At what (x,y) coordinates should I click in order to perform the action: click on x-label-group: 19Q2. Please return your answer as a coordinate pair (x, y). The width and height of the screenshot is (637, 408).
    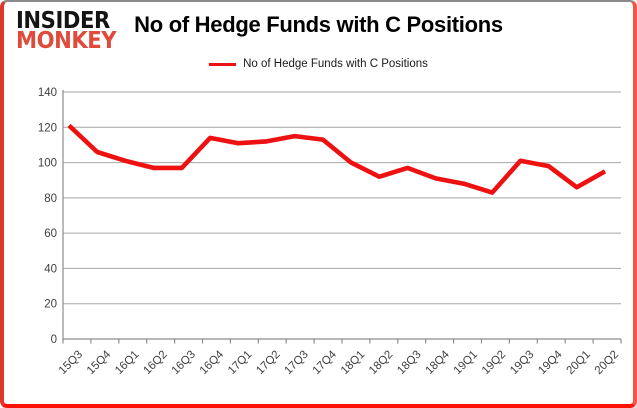
    Looking at the image, I should click on (494, 363).